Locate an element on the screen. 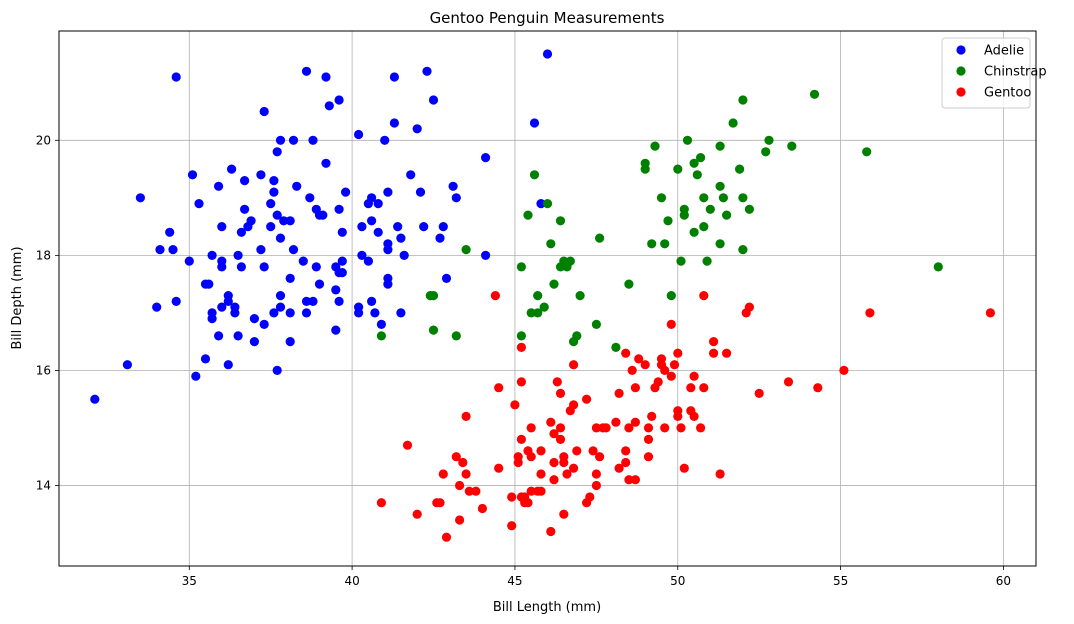  legend-marker-adelie is located at coordinates (961, 50).